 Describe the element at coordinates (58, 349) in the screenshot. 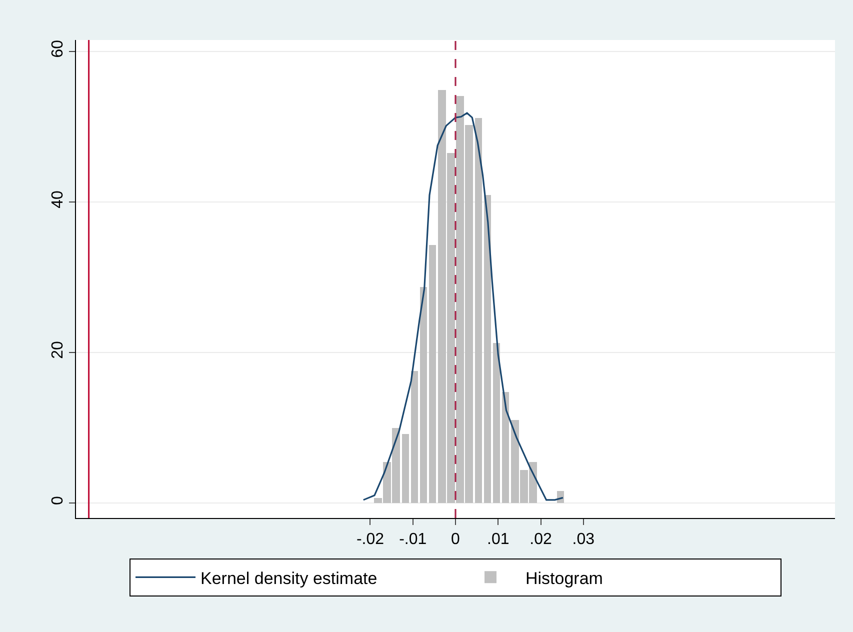

I see `y-tick-label: 20` at that location.